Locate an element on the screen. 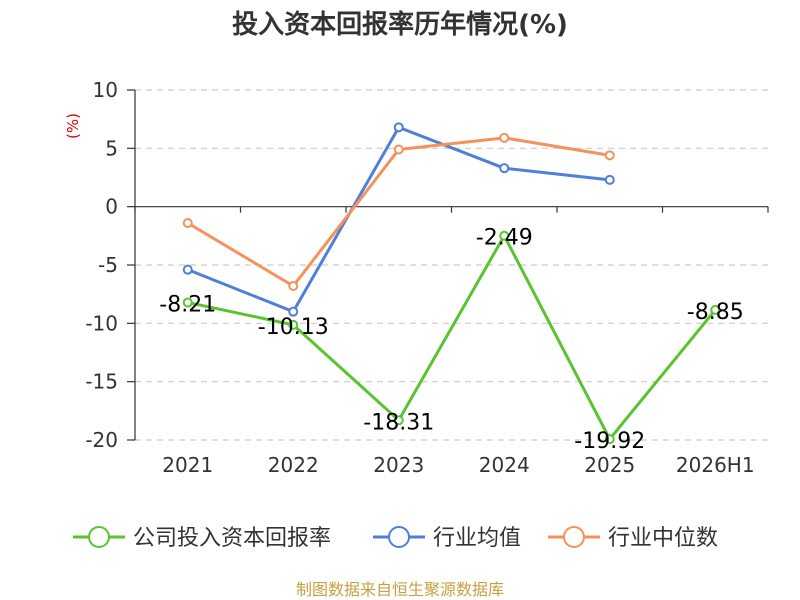 This screenshot has width=800, height=600. legend: 公司投入资本回报率 行业均值 行业中位数 is located at coordinates (395, 538).